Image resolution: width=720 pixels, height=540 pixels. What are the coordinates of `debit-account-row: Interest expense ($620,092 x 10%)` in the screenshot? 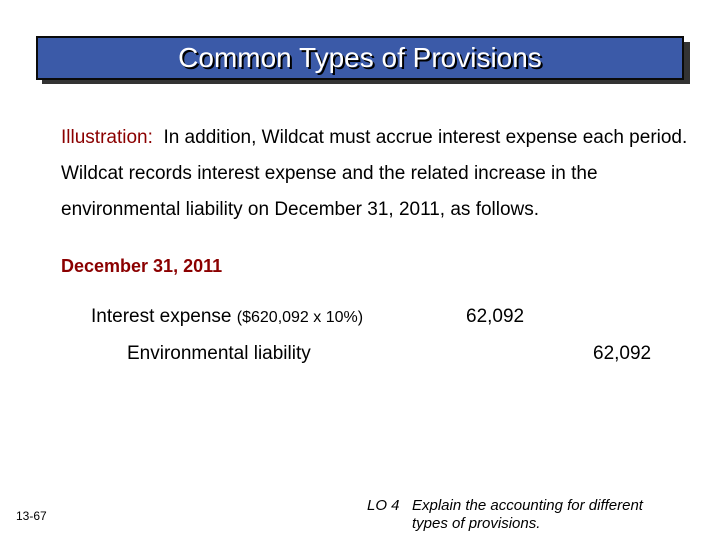 It's located at (227, 317).